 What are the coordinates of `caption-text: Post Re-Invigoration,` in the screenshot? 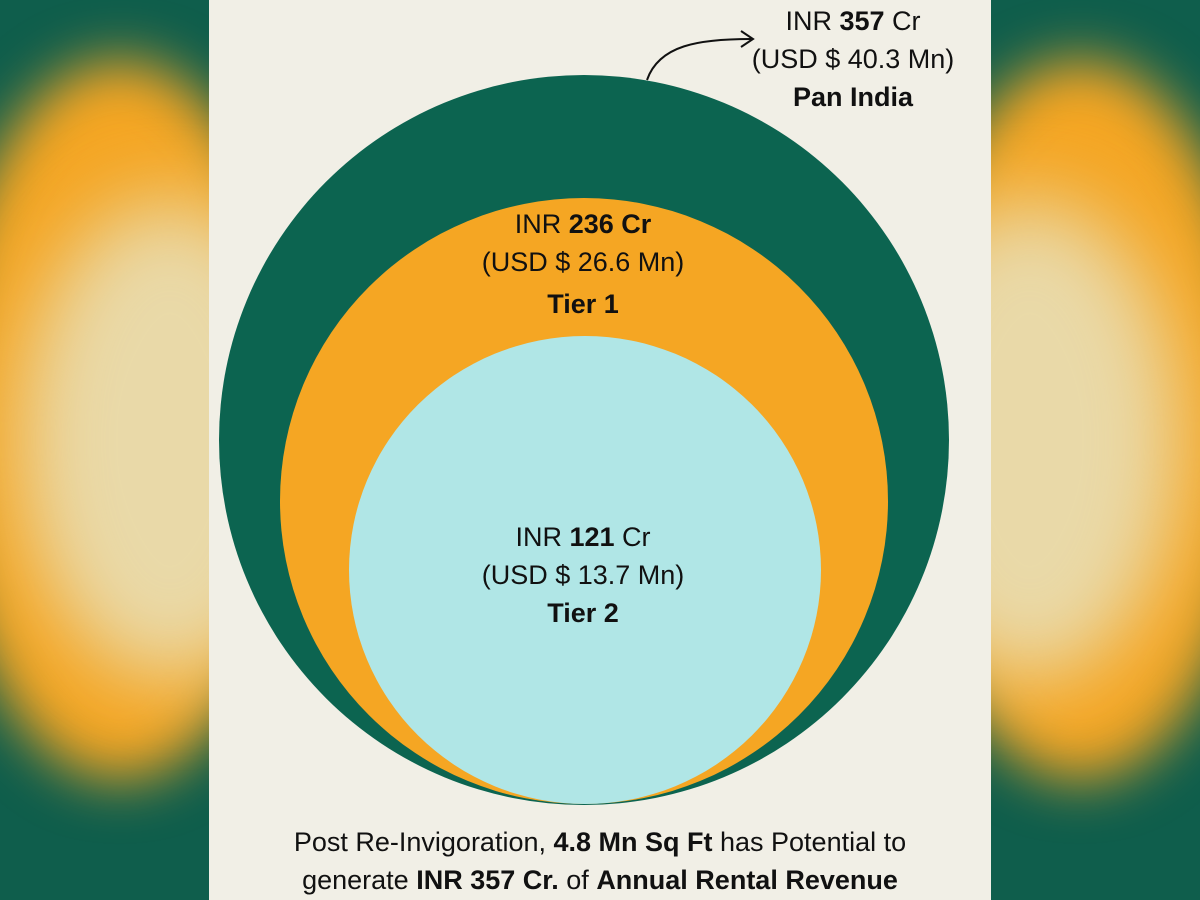 It's located at (423, 842).